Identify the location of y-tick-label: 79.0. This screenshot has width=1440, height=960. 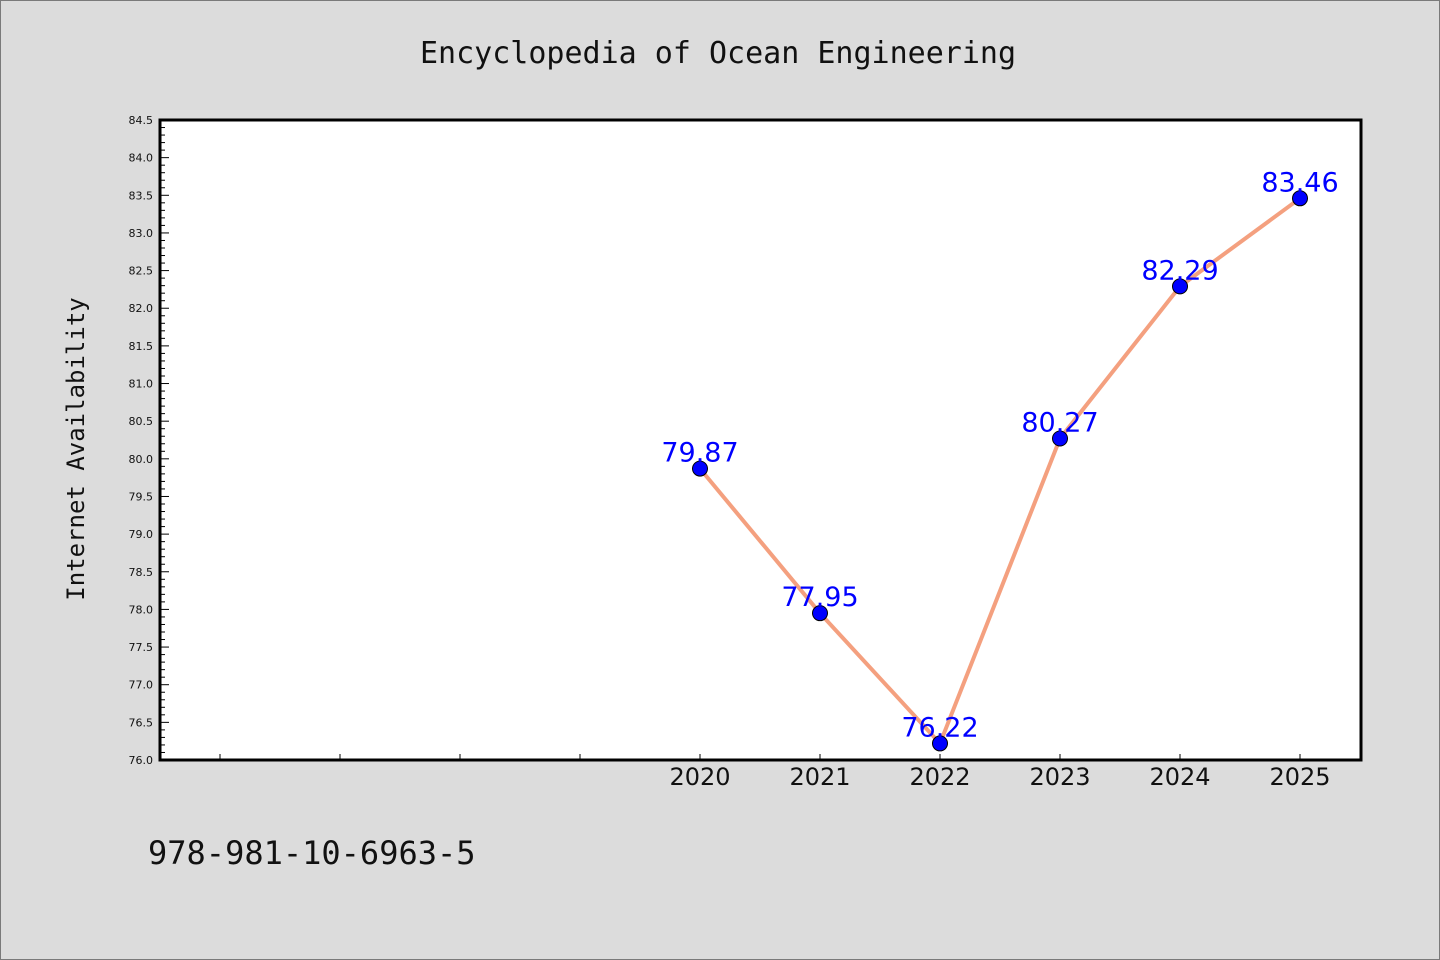
(141, 534).